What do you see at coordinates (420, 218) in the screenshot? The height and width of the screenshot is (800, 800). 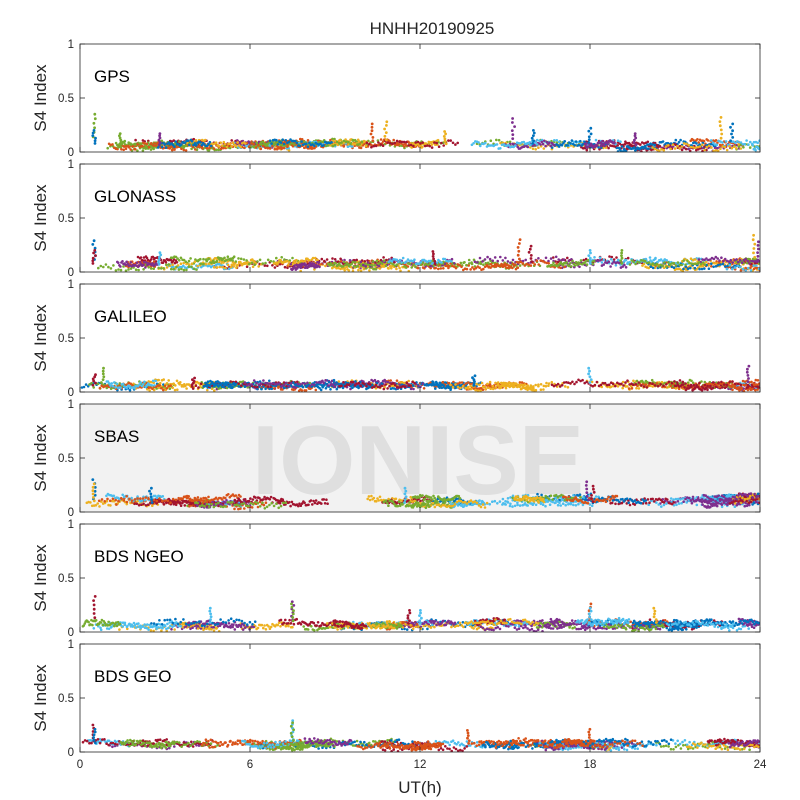 I see `plot-area` at bounding box center [420, 218].